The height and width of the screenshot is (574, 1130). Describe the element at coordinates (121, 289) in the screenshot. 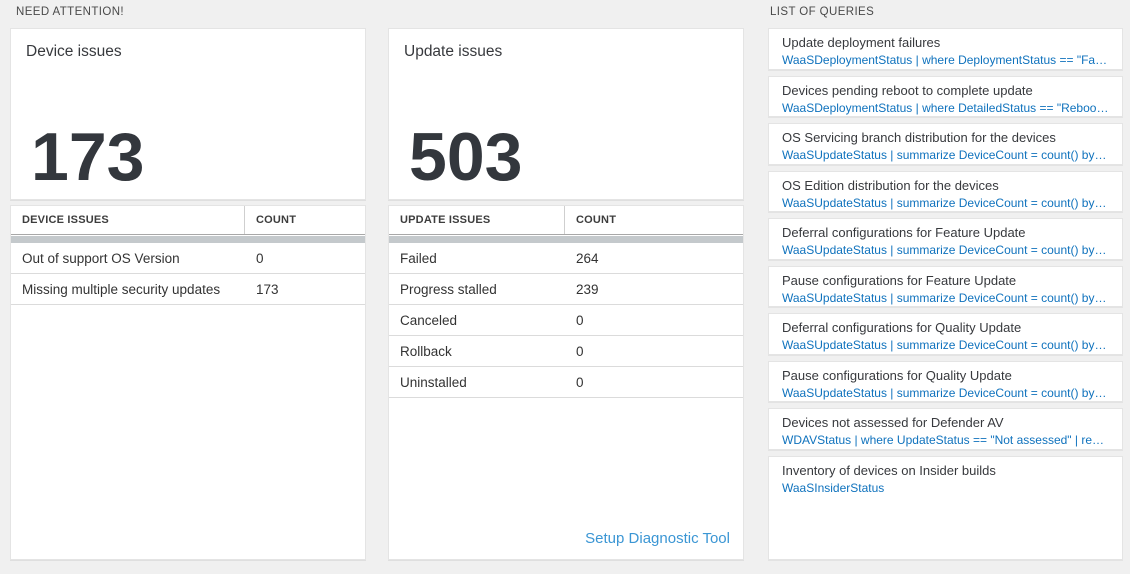

I see `row-label: Missing multiple security updates` at that location.